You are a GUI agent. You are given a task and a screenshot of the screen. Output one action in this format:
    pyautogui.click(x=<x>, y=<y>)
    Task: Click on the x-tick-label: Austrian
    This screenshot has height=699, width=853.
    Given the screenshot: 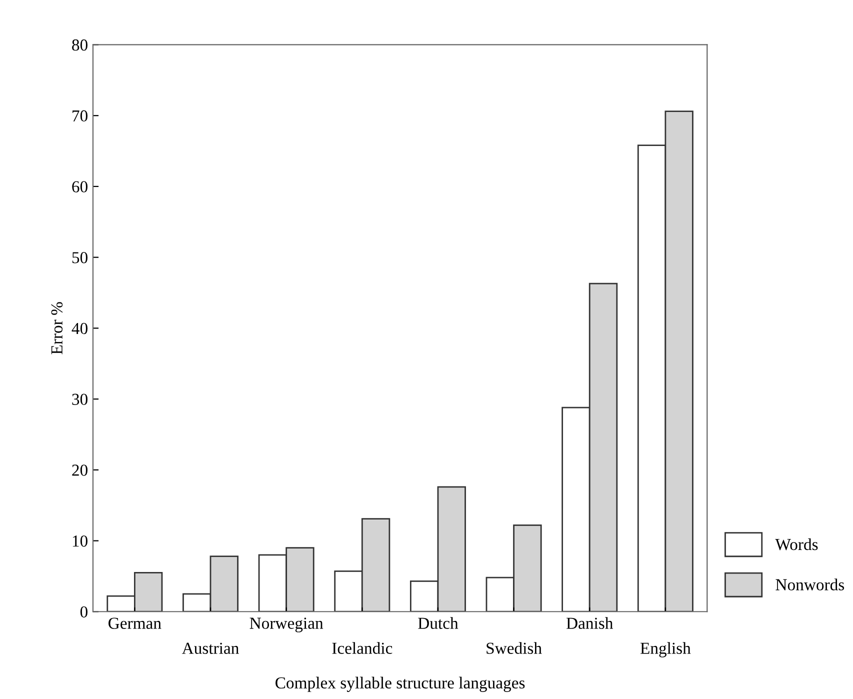 What is the action you would take?
    pyautogui.click(x=210, y=648)
    